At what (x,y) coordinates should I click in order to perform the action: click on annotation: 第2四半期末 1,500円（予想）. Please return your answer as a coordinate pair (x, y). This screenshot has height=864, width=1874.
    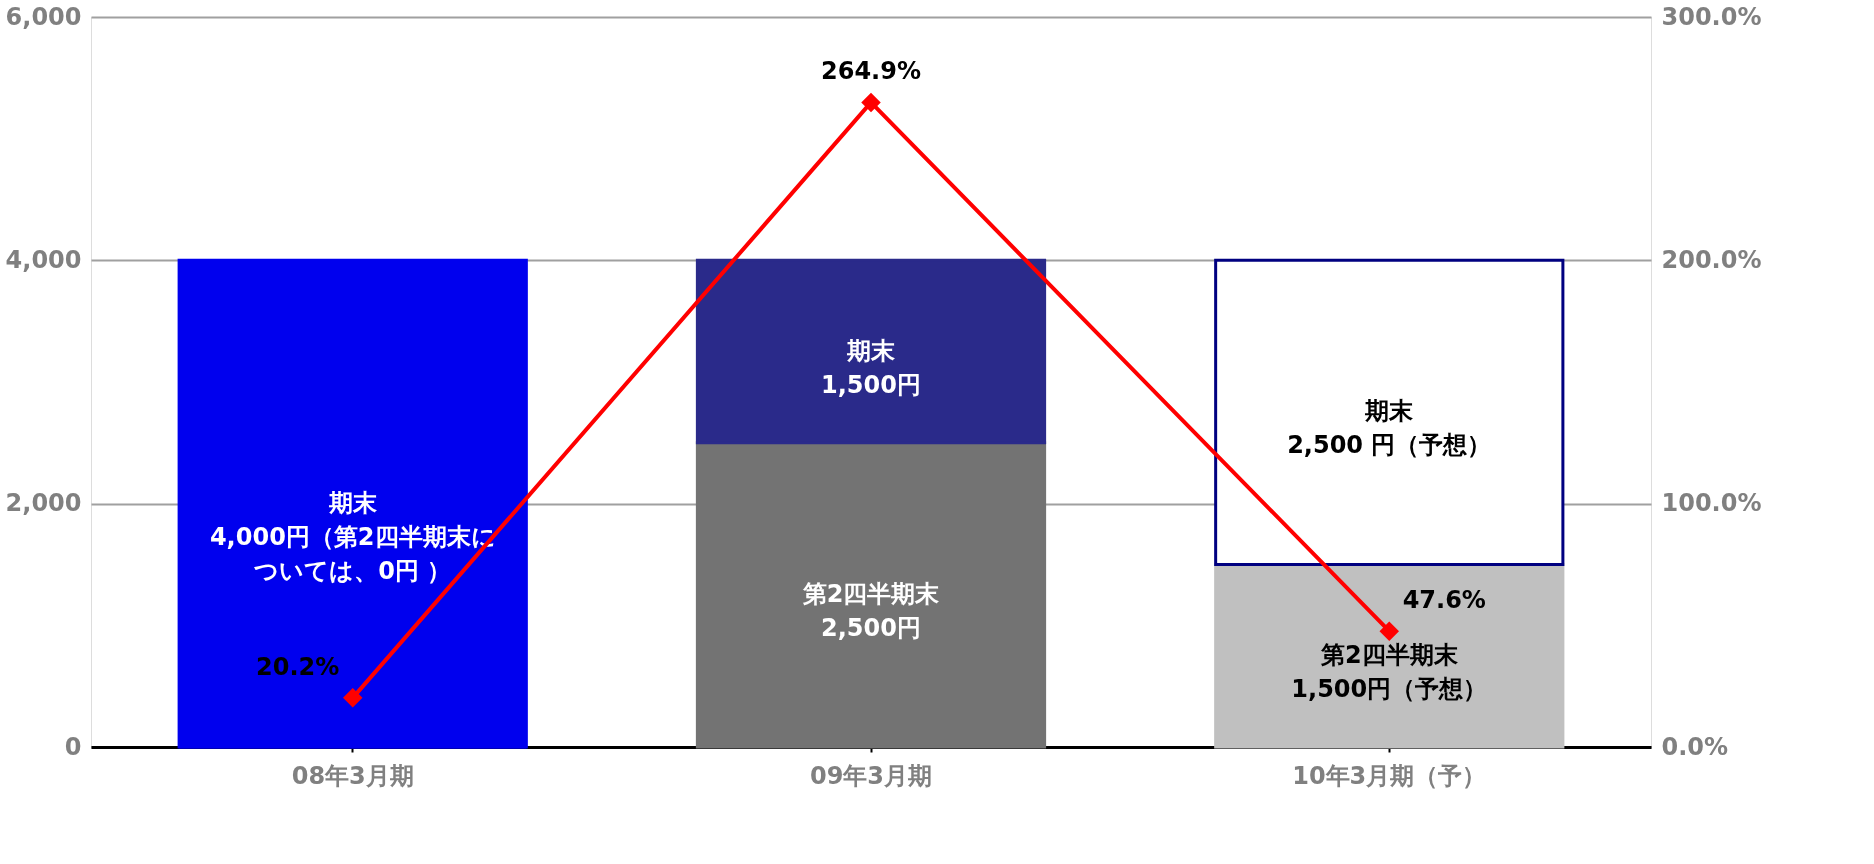
    Looking at the image, I should click on (1389, 671).